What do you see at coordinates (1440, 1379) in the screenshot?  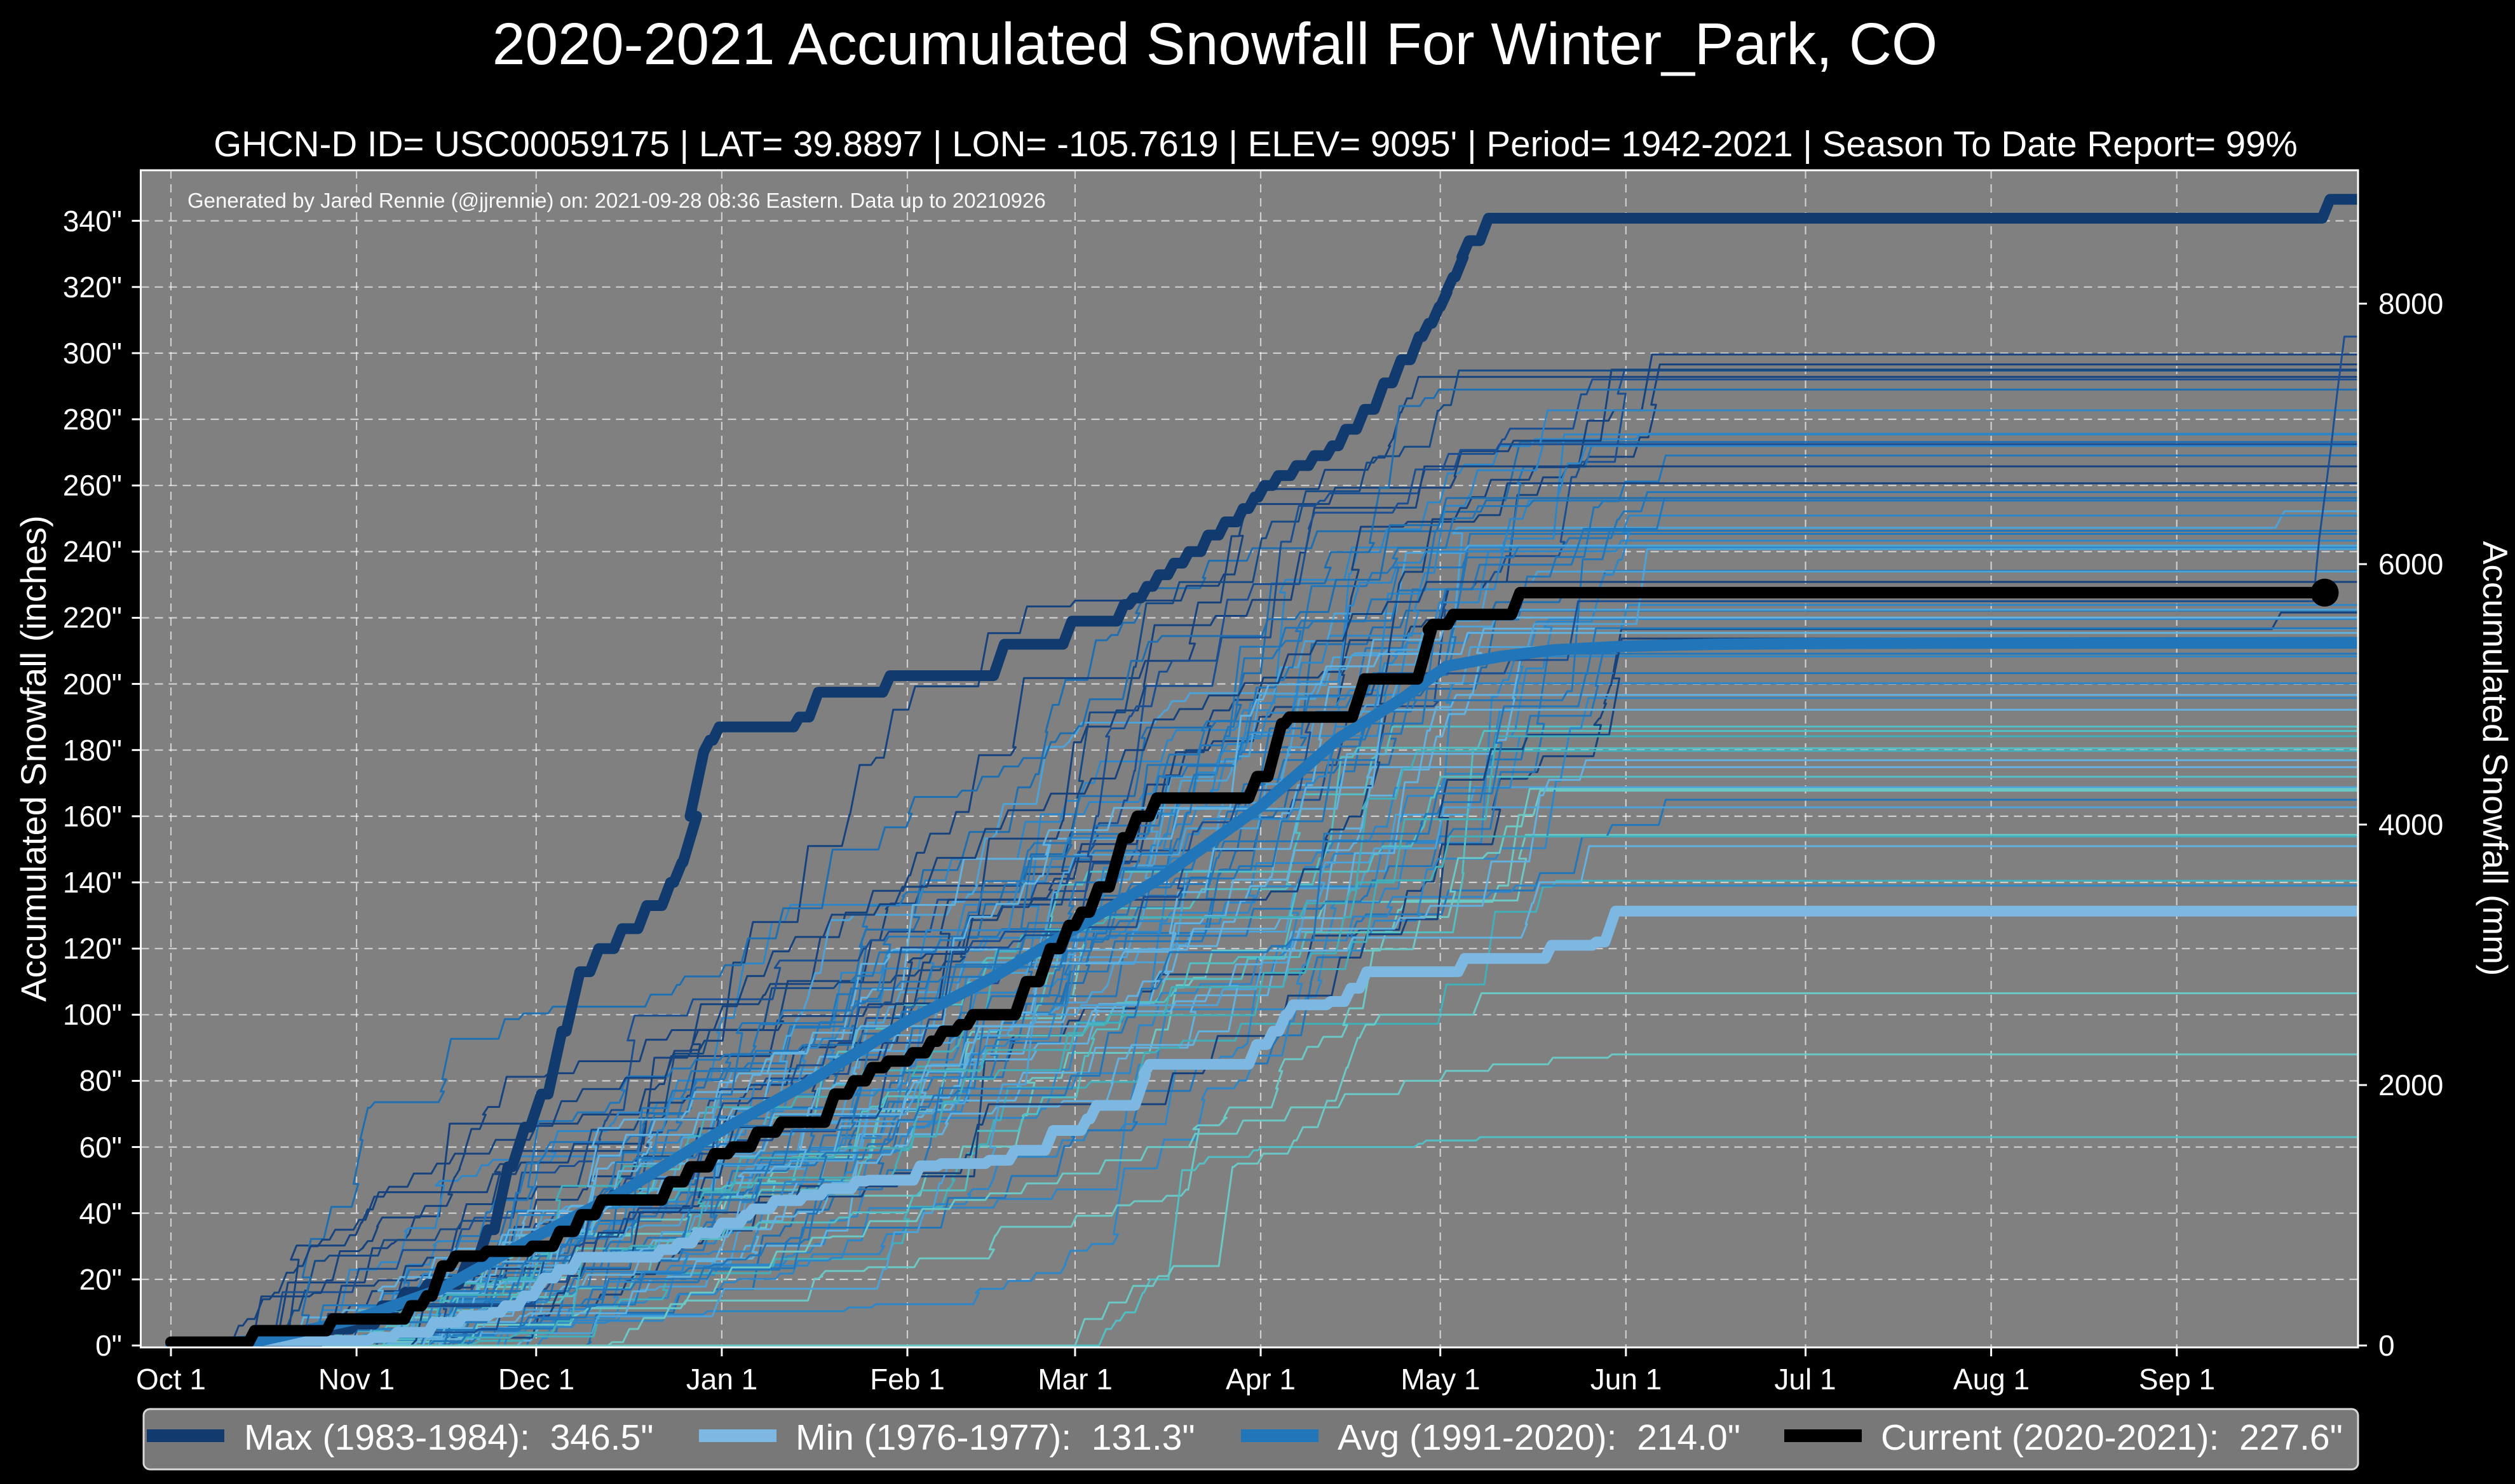 I see `svg-text: May 1` at bounding box center [1440, 1379].